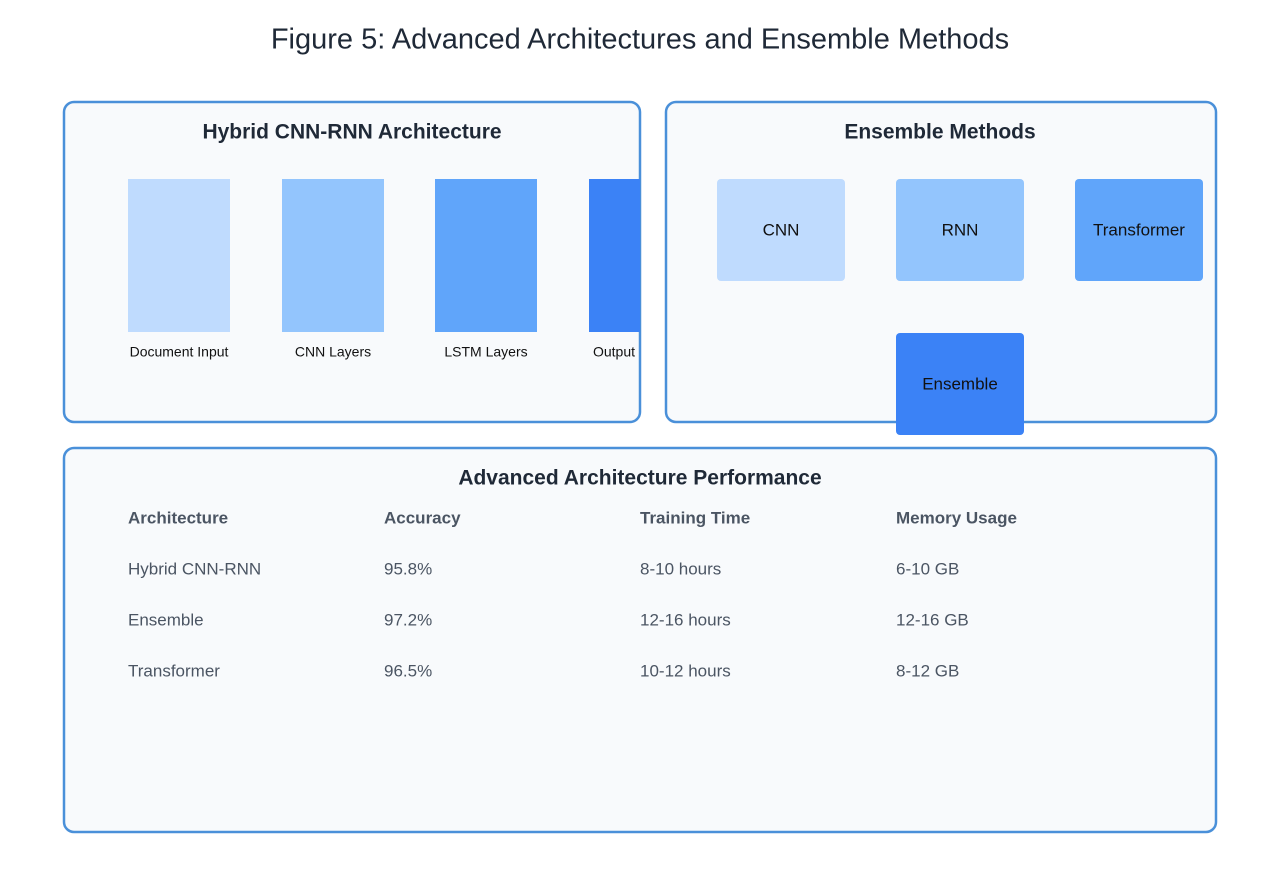 This screenshot has height=896, width=1280. Describe the element at coordinates (408, 619) in the screenshot. I see `table-cell: 97.2%` at that location.